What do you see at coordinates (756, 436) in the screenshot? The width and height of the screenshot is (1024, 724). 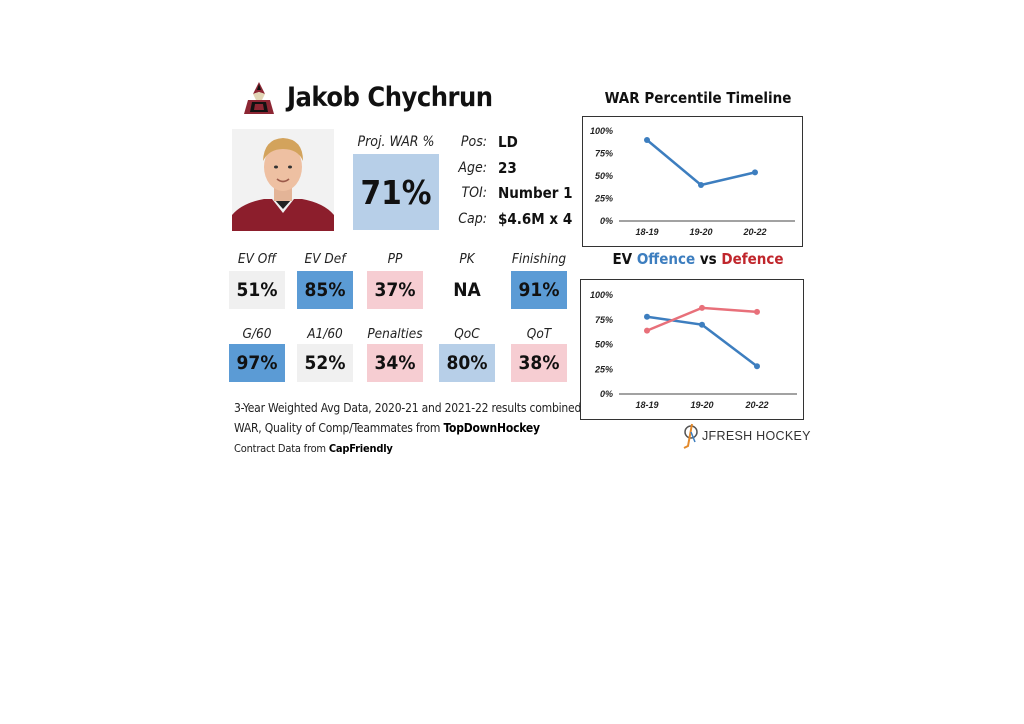 I see `brand-text: JFRESH HOCKEY` at bounding box center [756, 436].